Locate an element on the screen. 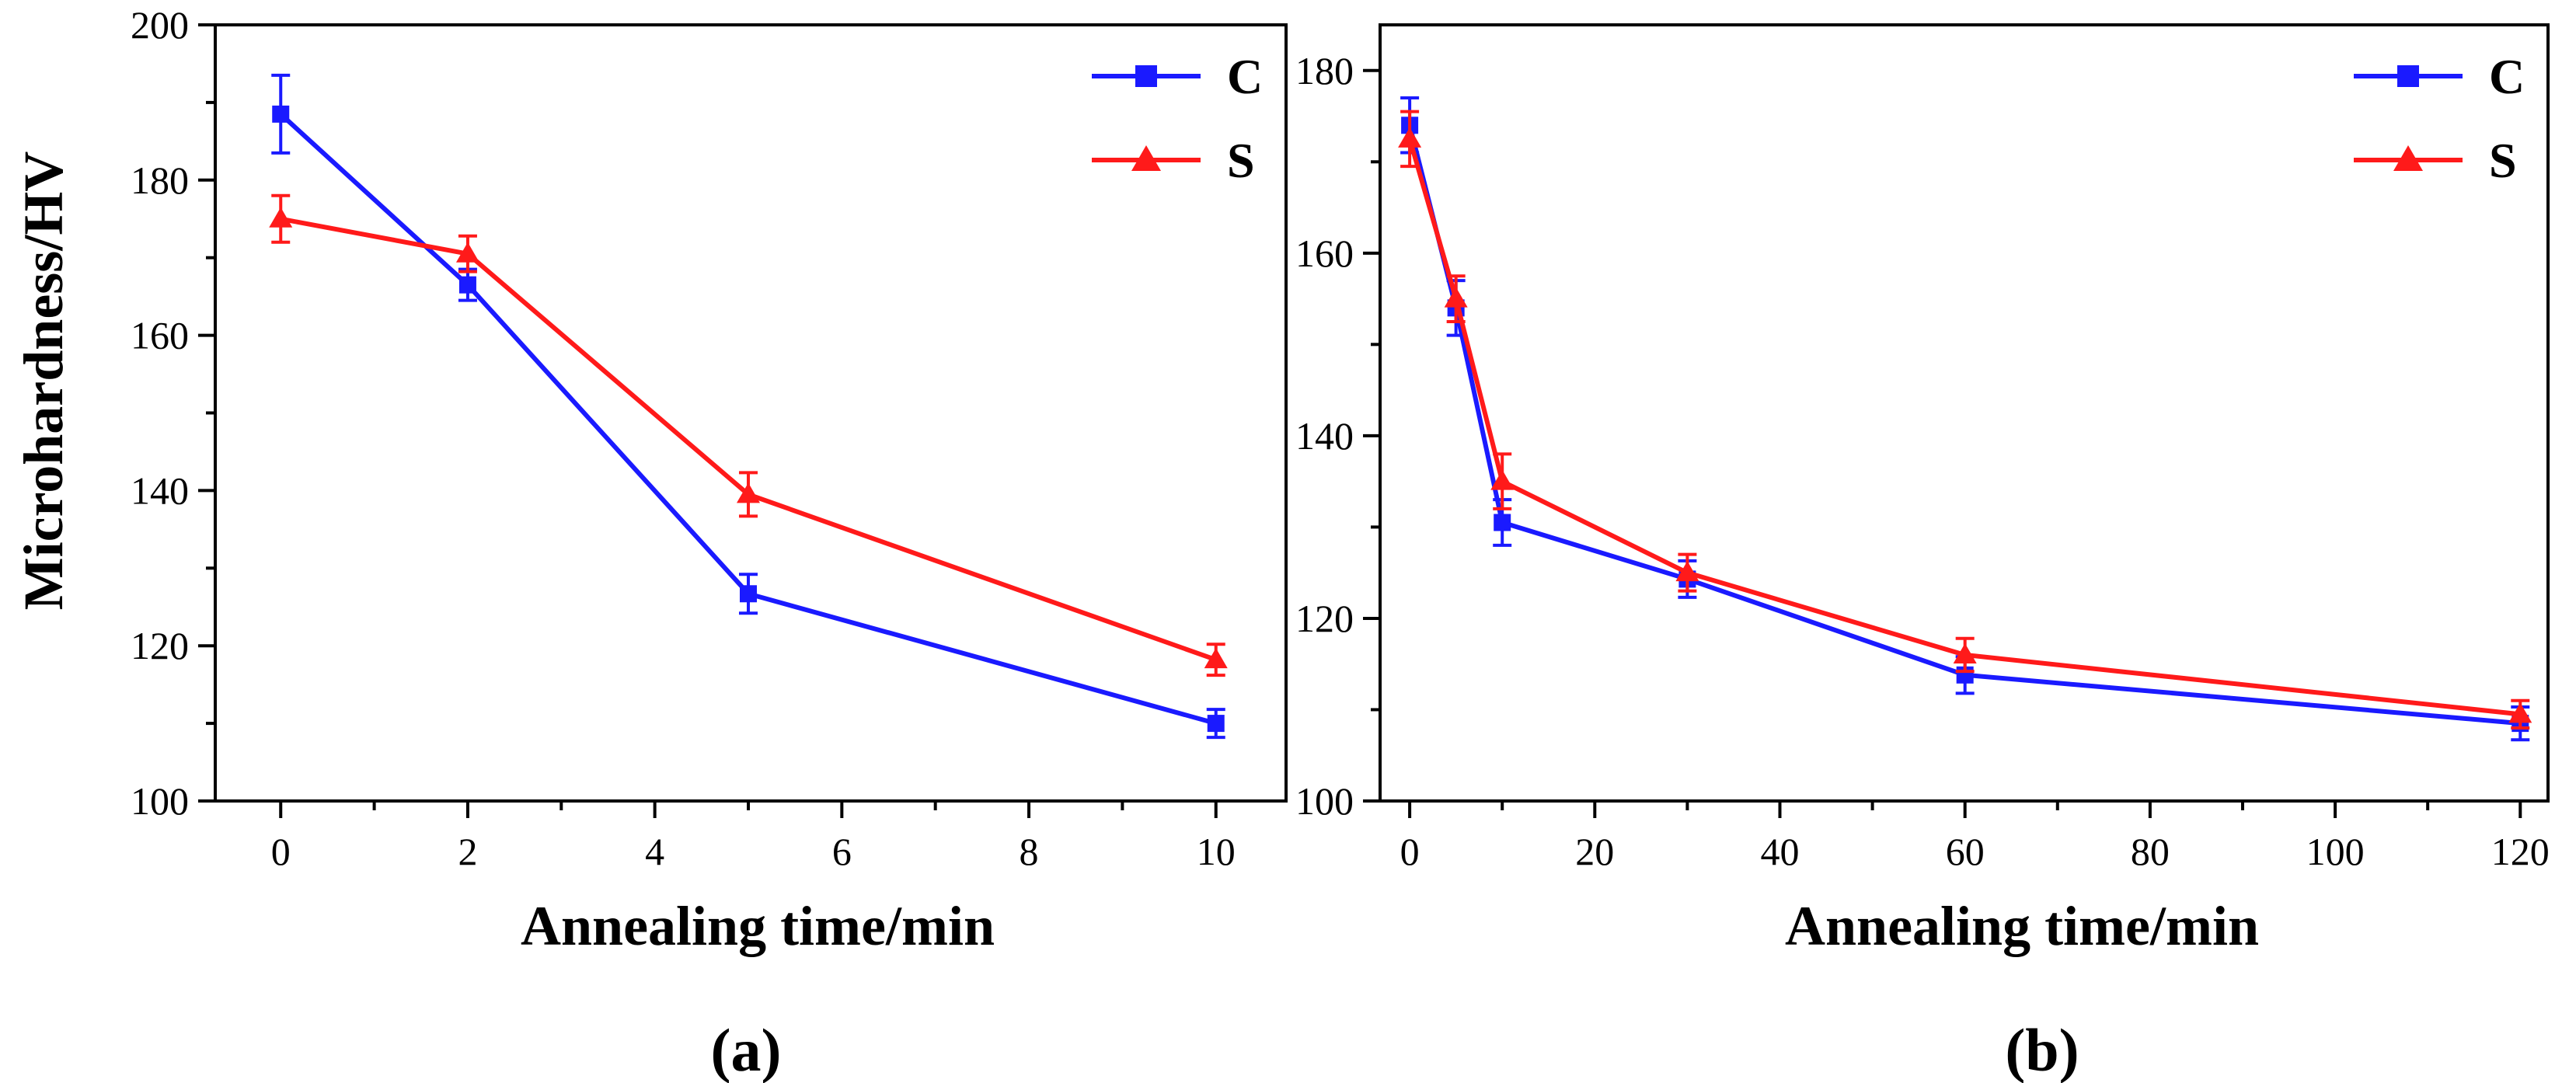 Image resolution: width=2576 pixels, height=1083 pixels. panel-b-xtick-label: 100 is located at coordinates (2335, 851).